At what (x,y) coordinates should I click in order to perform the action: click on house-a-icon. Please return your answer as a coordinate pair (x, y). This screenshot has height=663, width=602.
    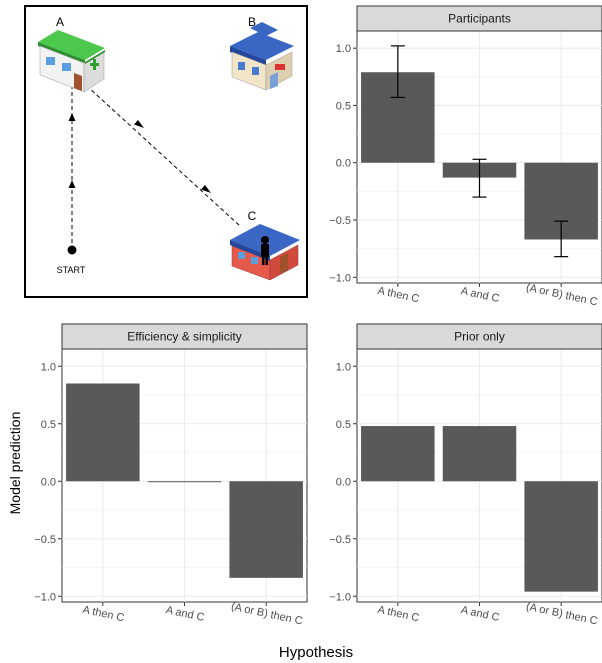
    Looking at the image, I should click on (71, 61).